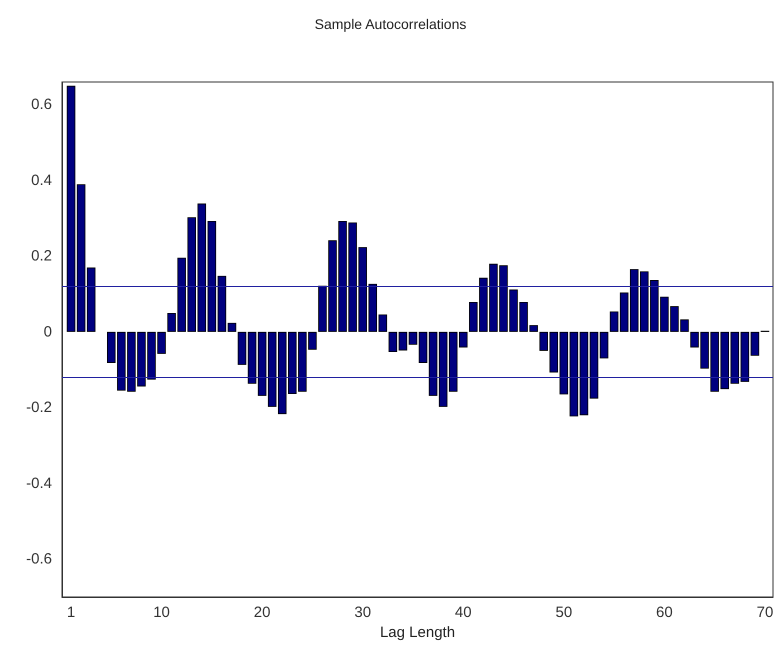  Describe the element at coordinates (39, 483) in the screenshot. I see `y-tick-label: -0.4` at that location.